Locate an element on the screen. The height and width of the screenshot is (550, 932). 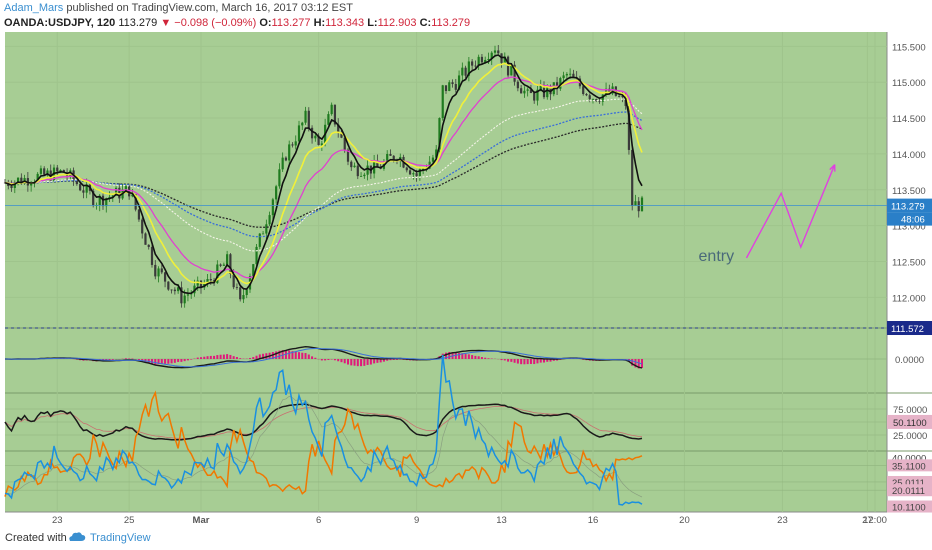
time-tick-label: 16 is located at coordinates (593, 520).